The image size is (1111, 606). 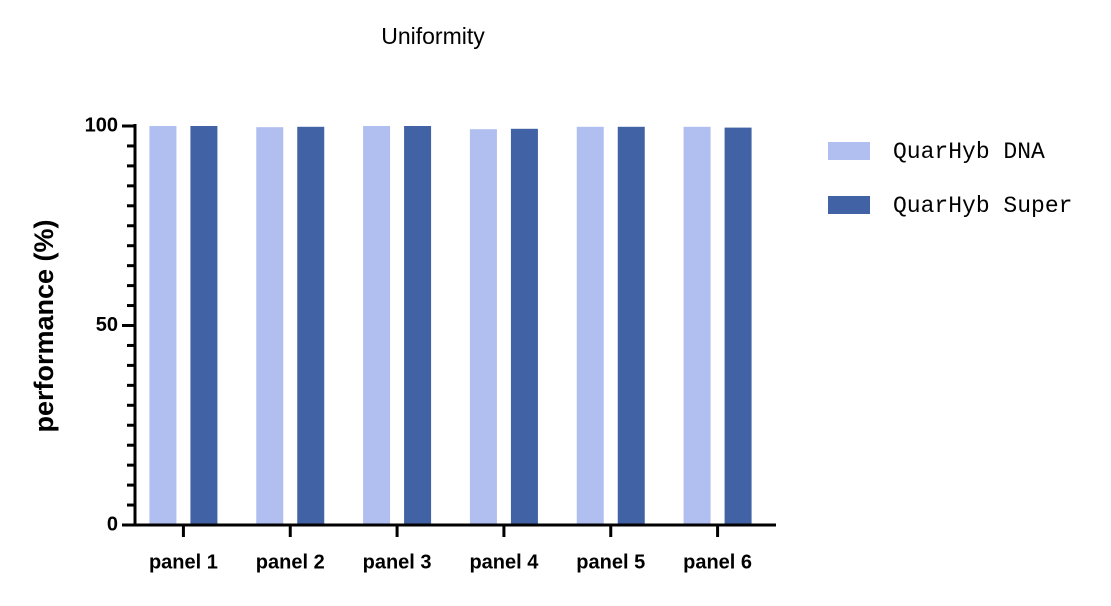 What do you see at coordinates (397, 562) in the screenshot?
I see `x-tick-label: panel 3` at bounding box center [397, 562].